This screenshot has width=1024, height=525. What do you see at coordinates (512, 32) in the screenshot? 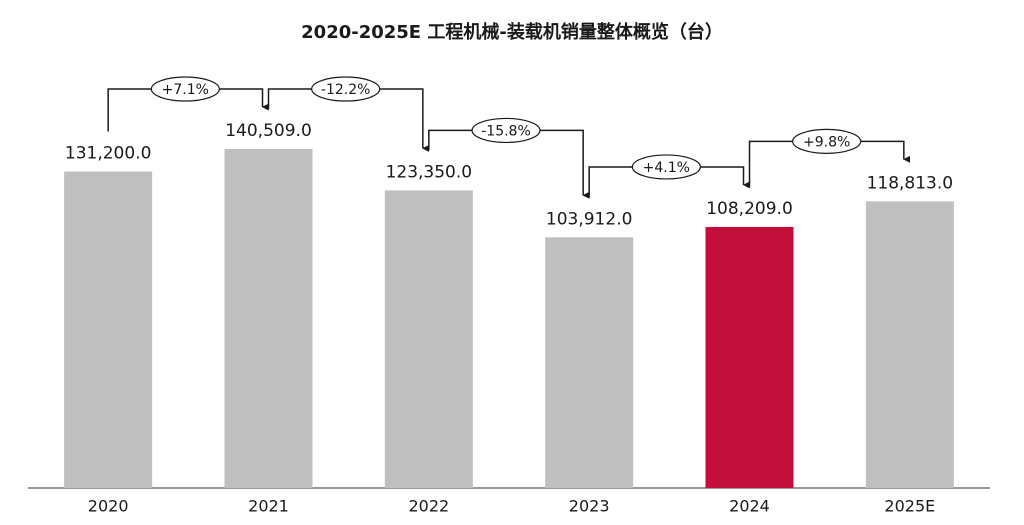
I see `chart-title: 2020-2025E 工程机械-装载机销量整体概览（台）` at bounding box center [512, 32].